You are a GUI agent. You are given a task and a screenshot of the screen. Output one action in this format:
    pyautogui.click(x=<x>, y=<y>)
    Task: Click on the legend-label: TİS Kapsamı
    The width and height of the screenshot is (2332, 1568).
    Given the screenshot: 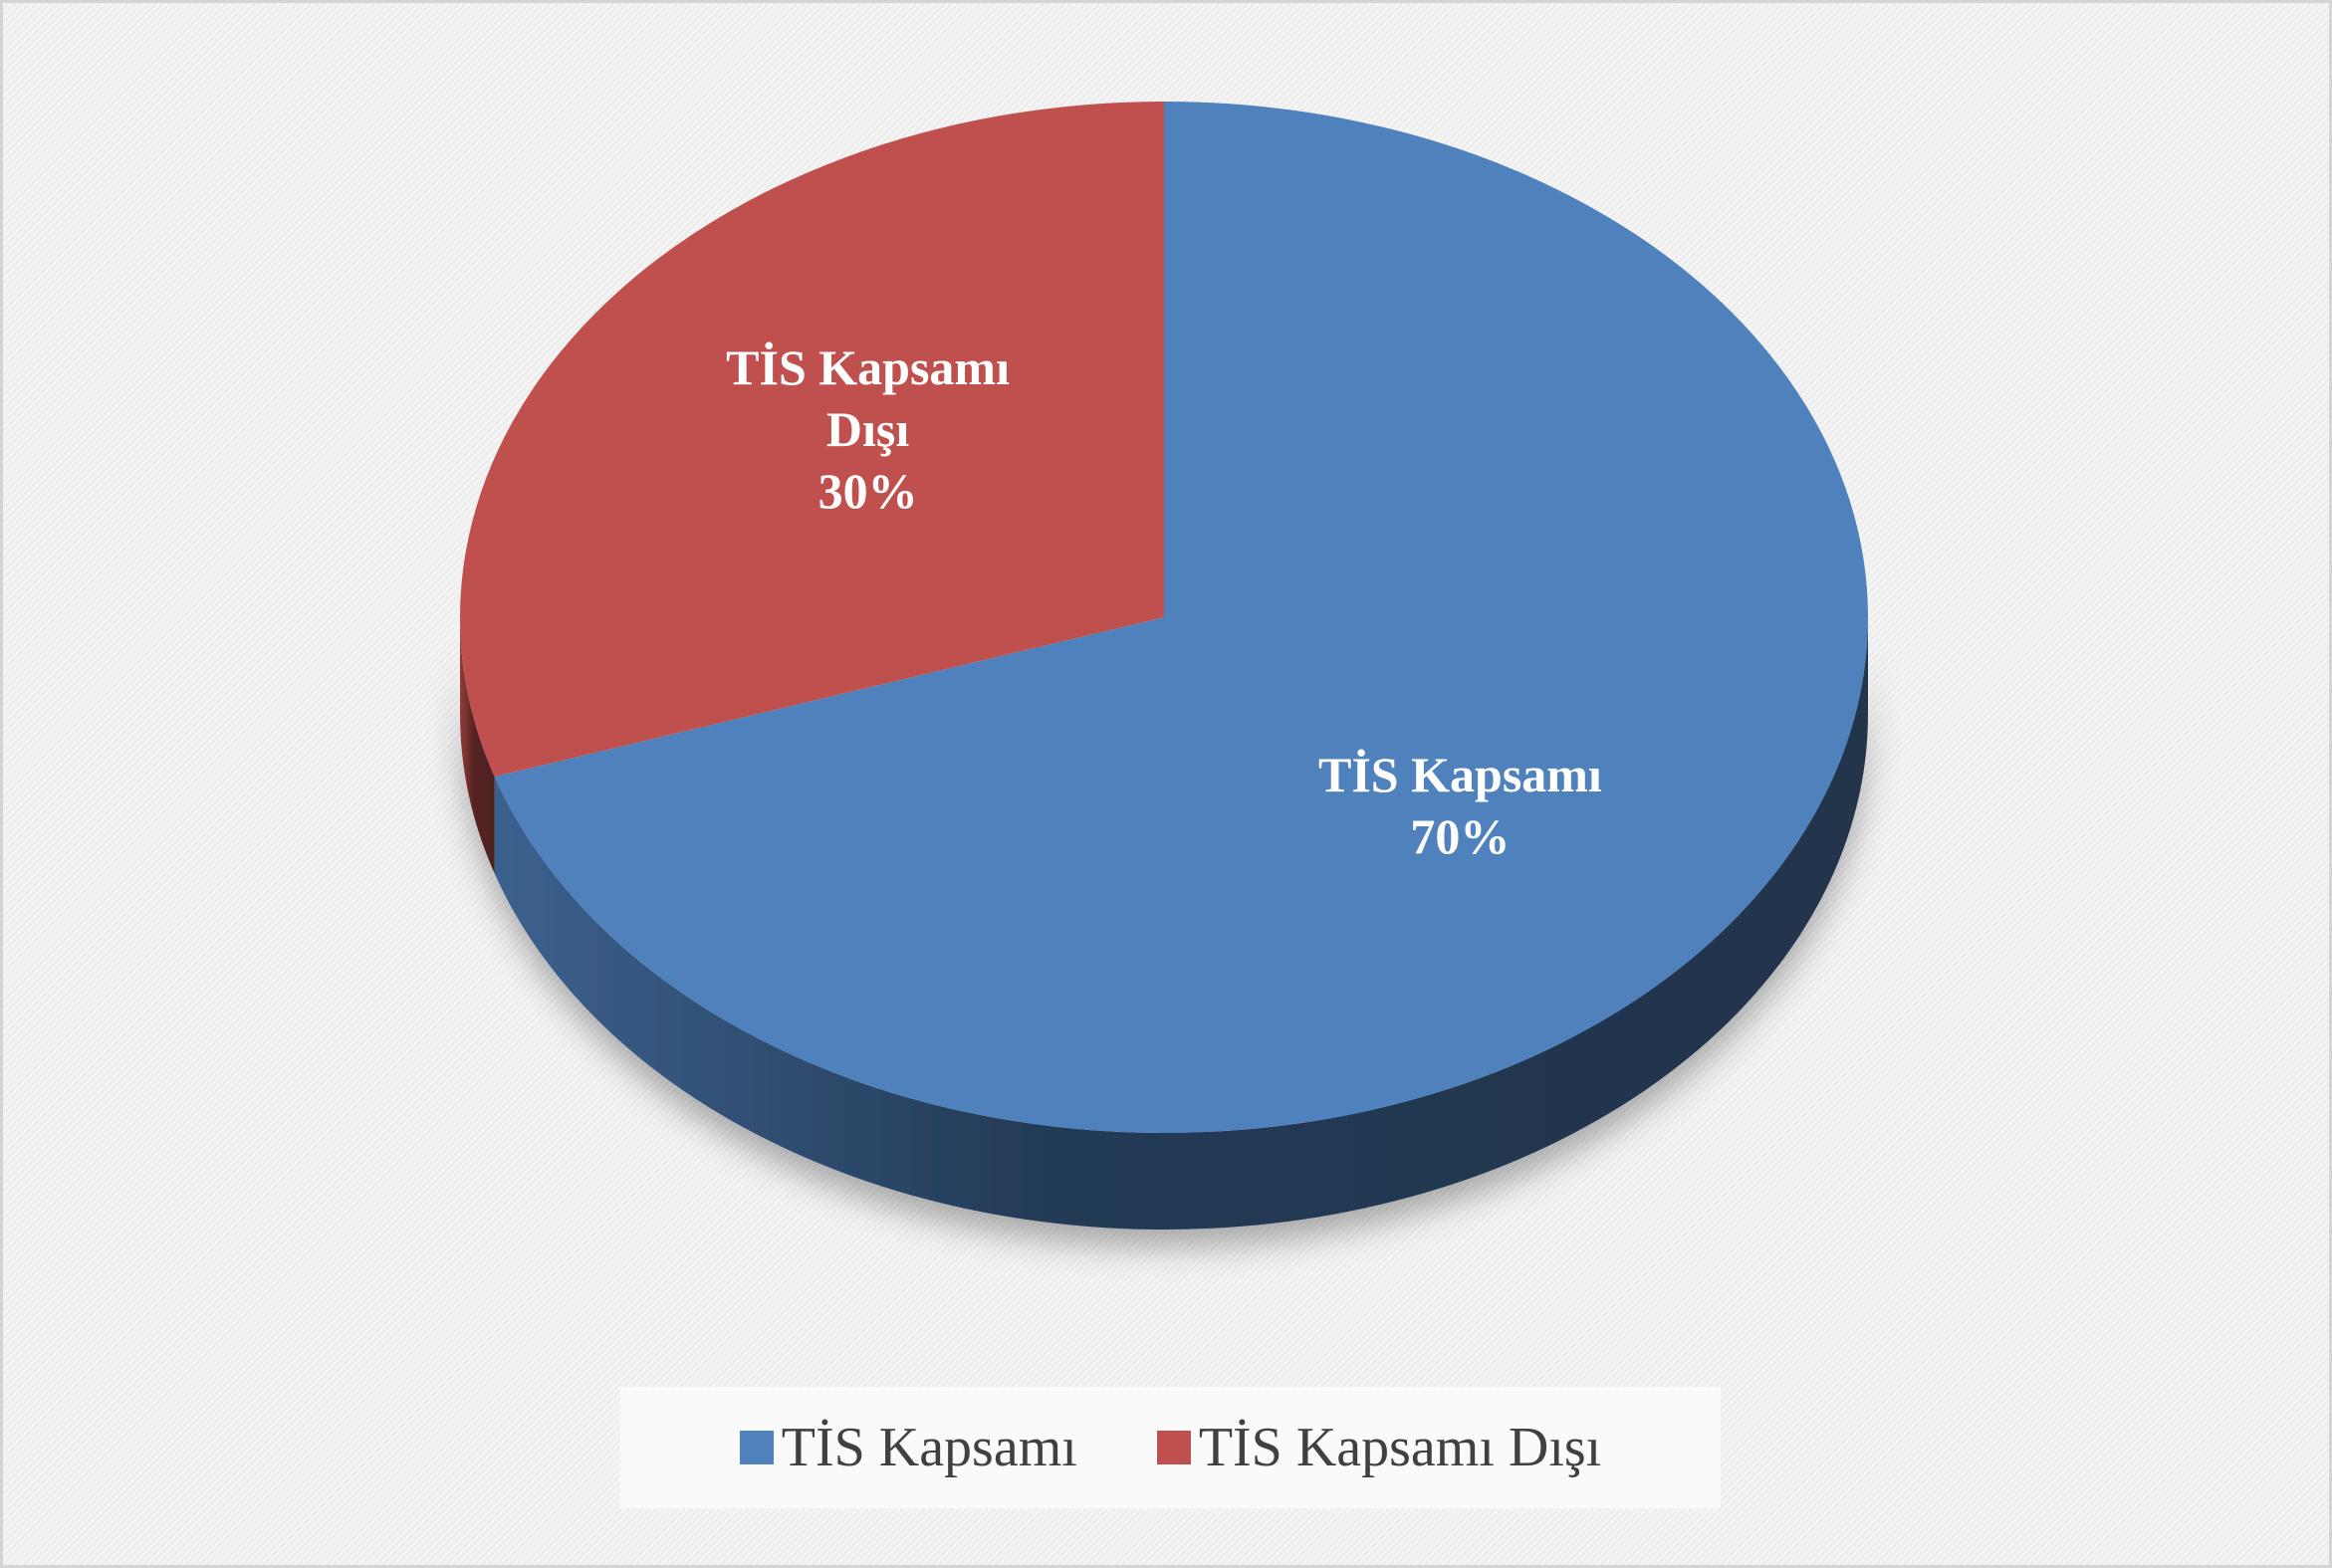 What is the action you would take?
    pyautogui.click(x=929, y=1447)
    